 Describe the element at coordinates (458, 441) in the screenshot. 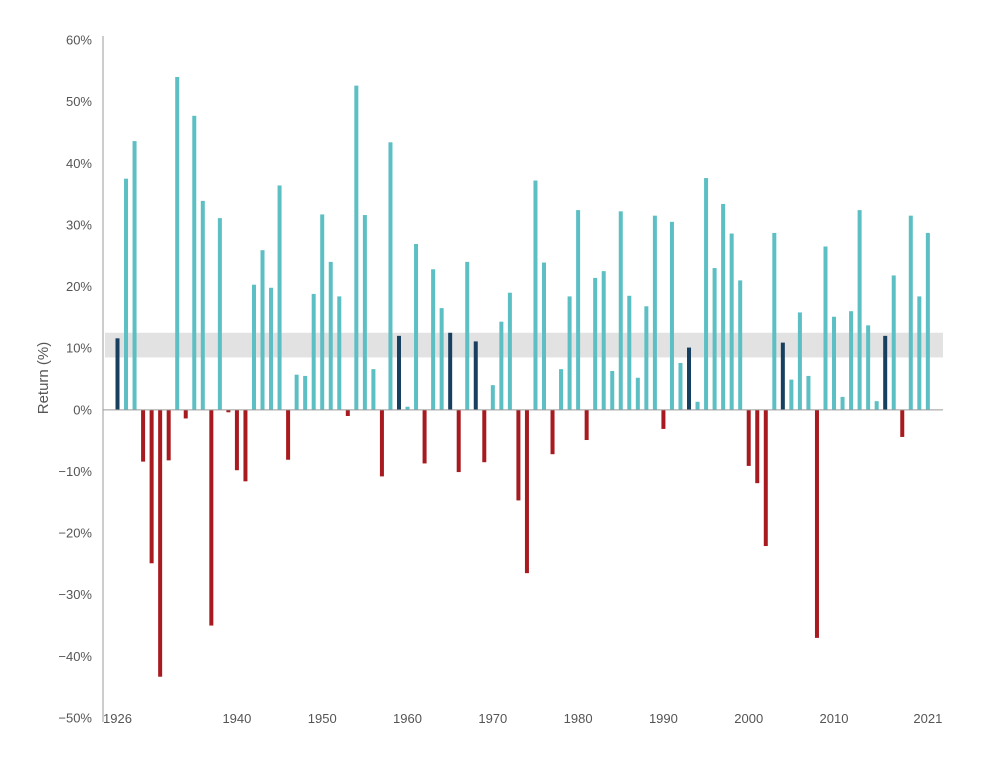

I see `bar-1966` at that location.